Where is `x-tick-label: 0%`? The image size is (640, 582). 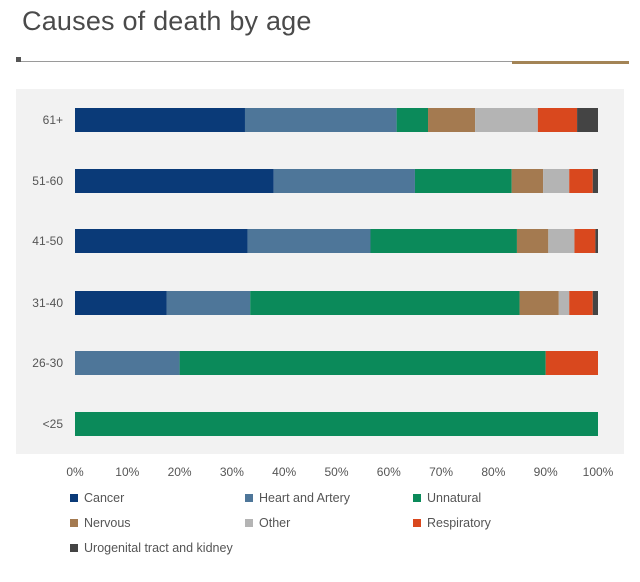
x-tick-label: 0% is located at coordinates (75, 472).